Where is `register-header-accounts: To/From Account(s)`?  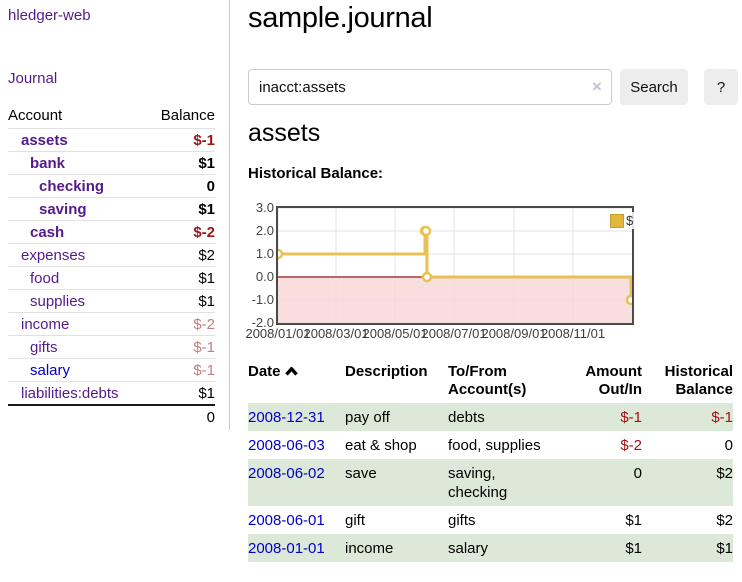 register-header-accounts: To/From Account(s) is located at coordinates (487, 380).